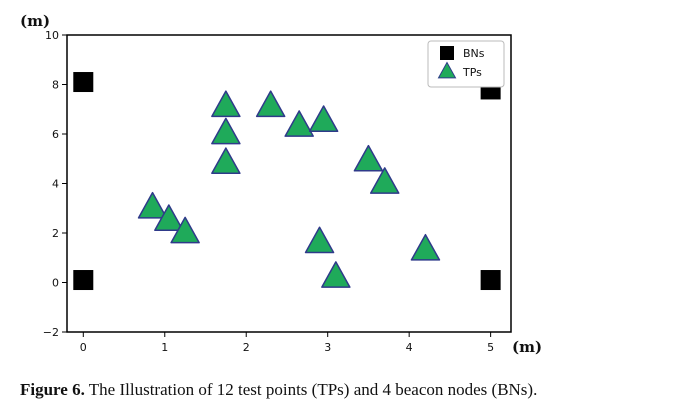 Image resolution: width=685 pixels, height=415 pixels. What do you see at coordinates (51, 332) in the screenshot?
I see `y-tick-label-0: −2` at bounding box center [51, 332].